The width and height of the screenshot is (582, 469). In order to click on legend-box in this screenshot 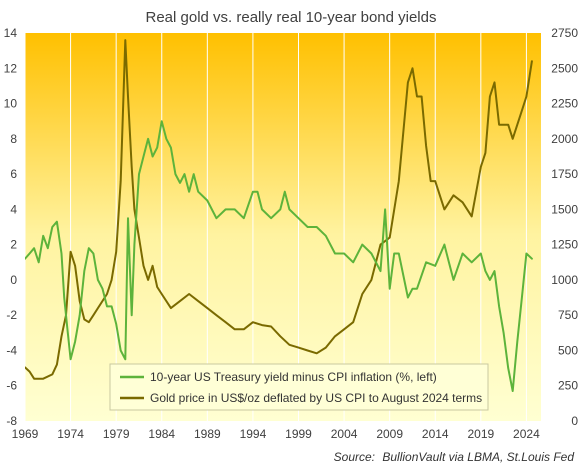, I will do `click(299, 387)`.